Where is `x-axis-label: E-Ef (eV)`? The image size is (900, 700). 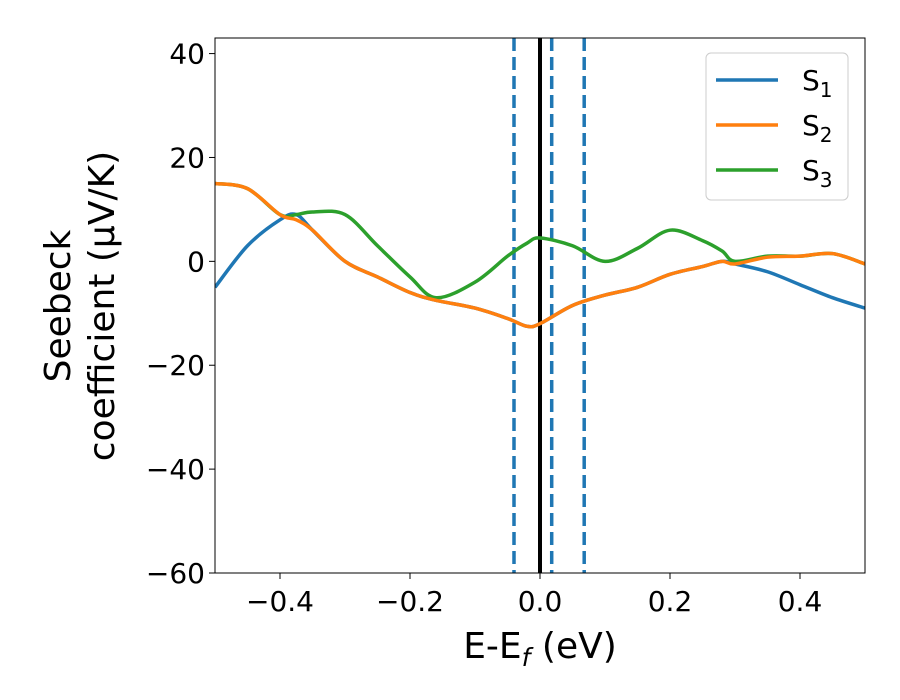 x-axis-label: E-Ef (eV) is located at coordinates (540, 649).